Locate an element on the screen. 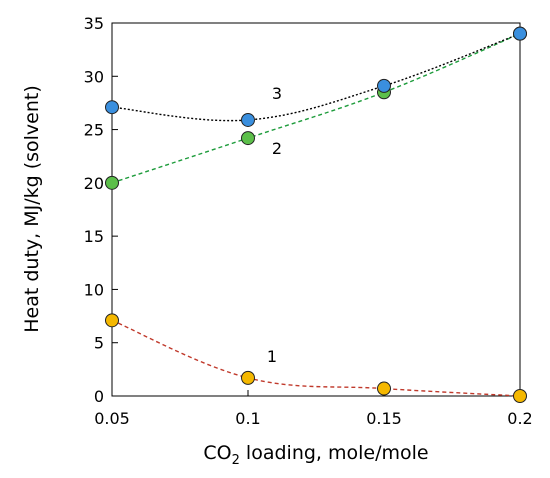 The image size is (550, 478). y-tick-label: 5 is located at coordinates (99, 343).